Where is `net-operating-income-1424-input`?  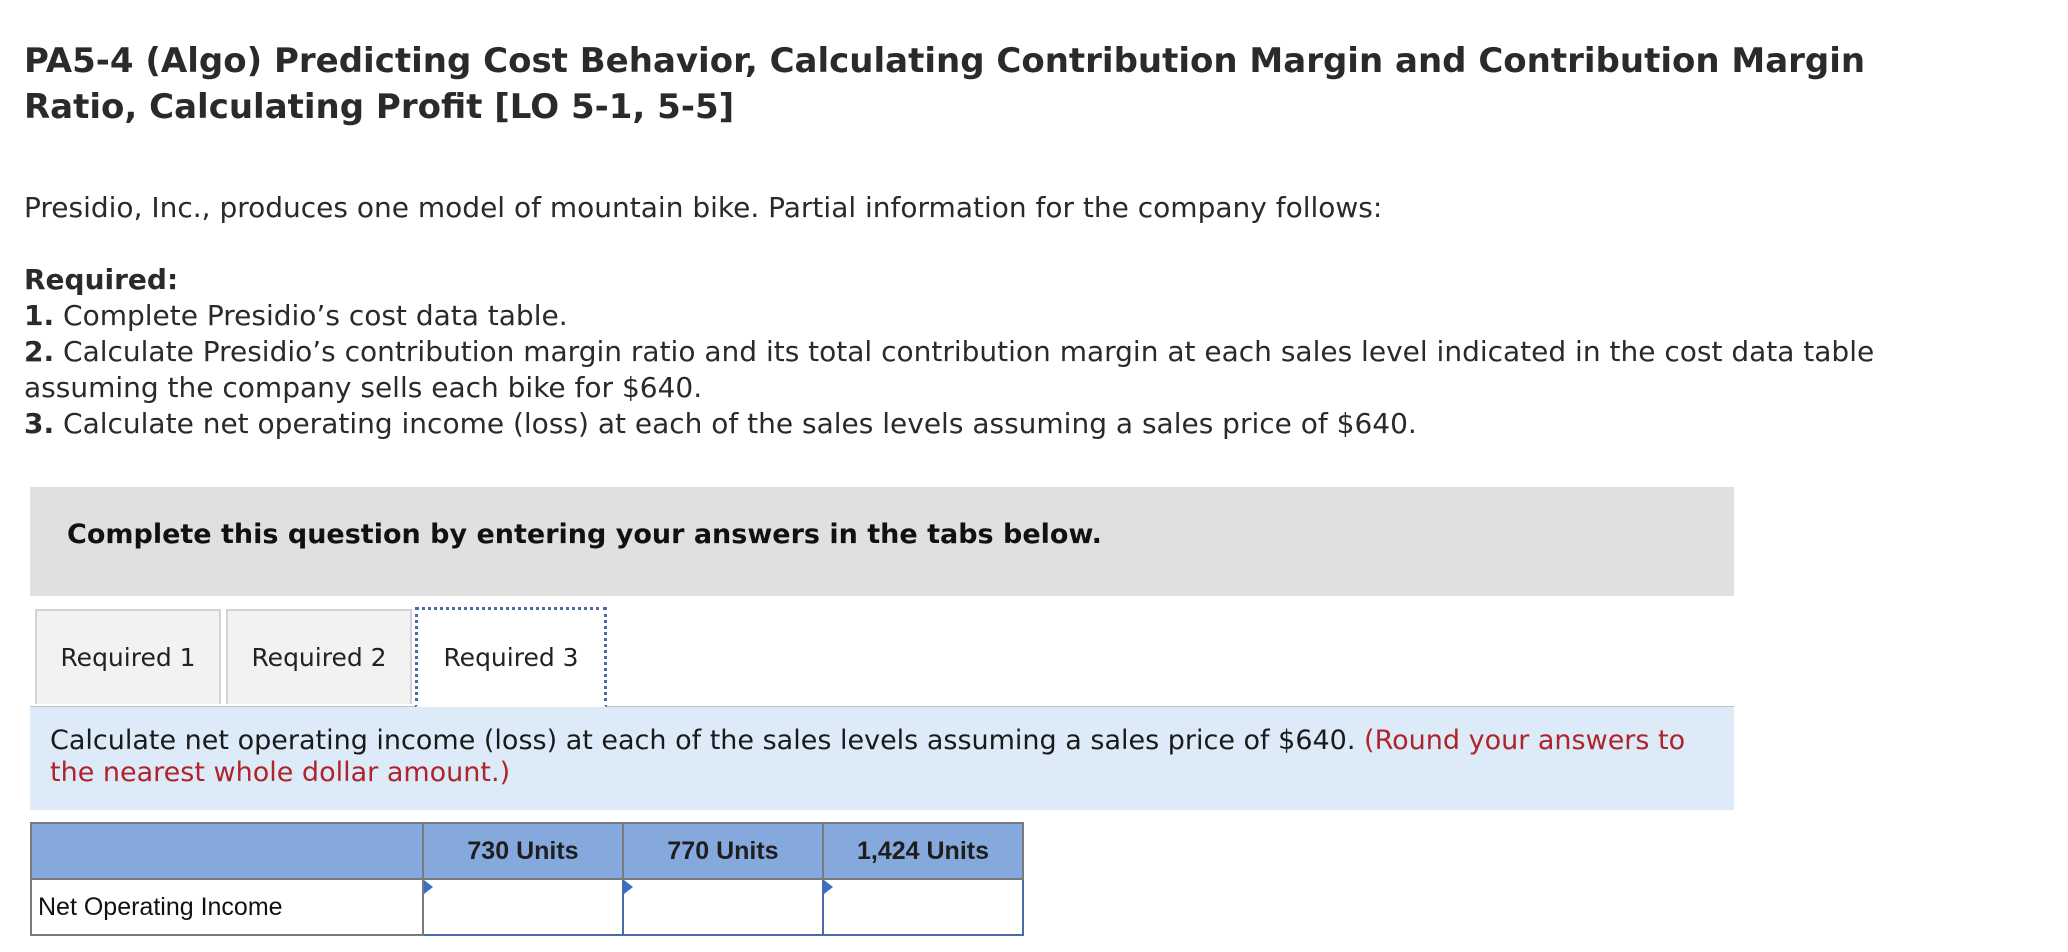 net-operating-income-1424-input is located at coordinates (923, 907).